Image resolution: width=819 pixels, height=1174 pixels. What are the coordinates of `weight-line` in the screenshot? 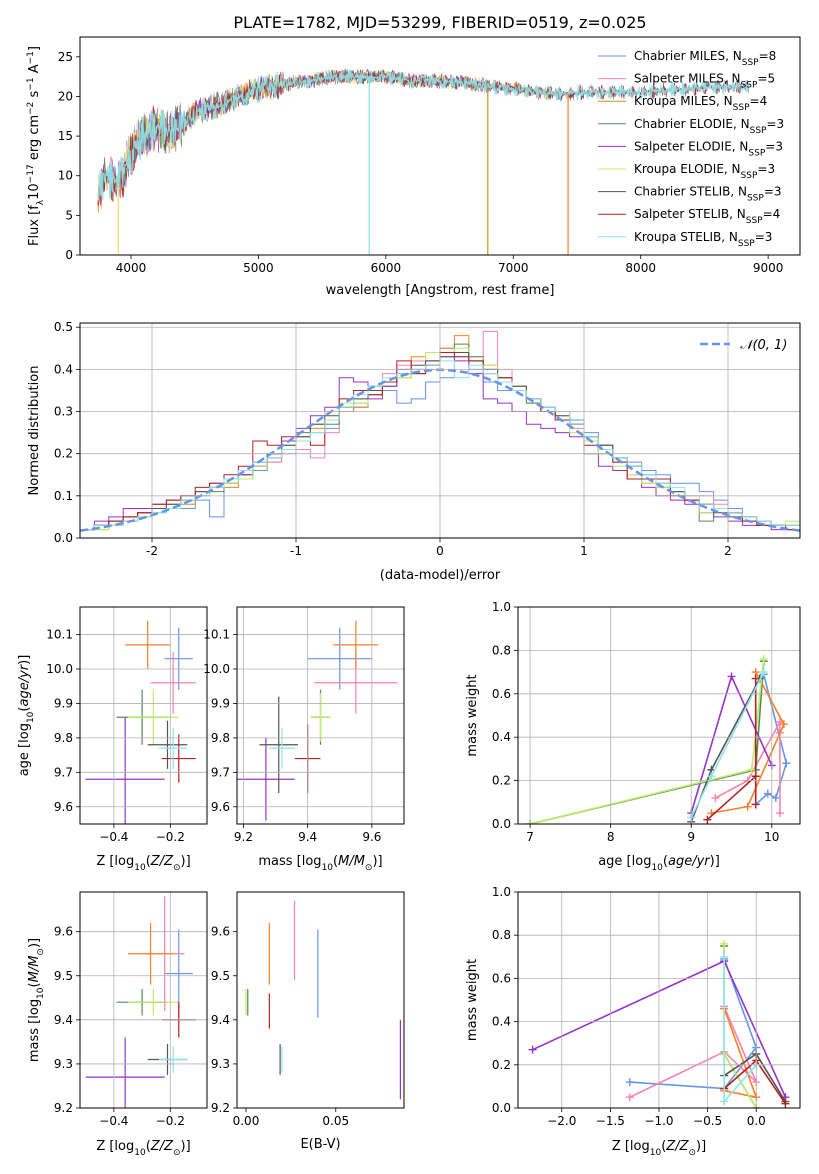 It's located at (748, 742).